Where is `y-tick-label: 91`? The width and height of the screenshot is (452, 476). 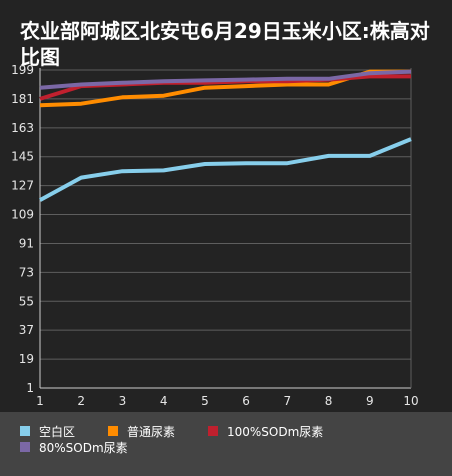
y-tick-label: 91 is located at coordinates (26, 243).